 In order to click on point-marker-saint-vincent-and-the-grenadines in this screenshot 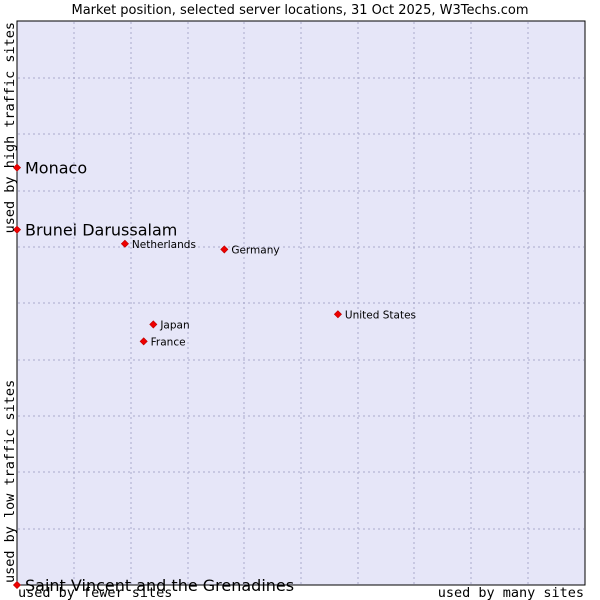, I will do `click(17, 585)`.